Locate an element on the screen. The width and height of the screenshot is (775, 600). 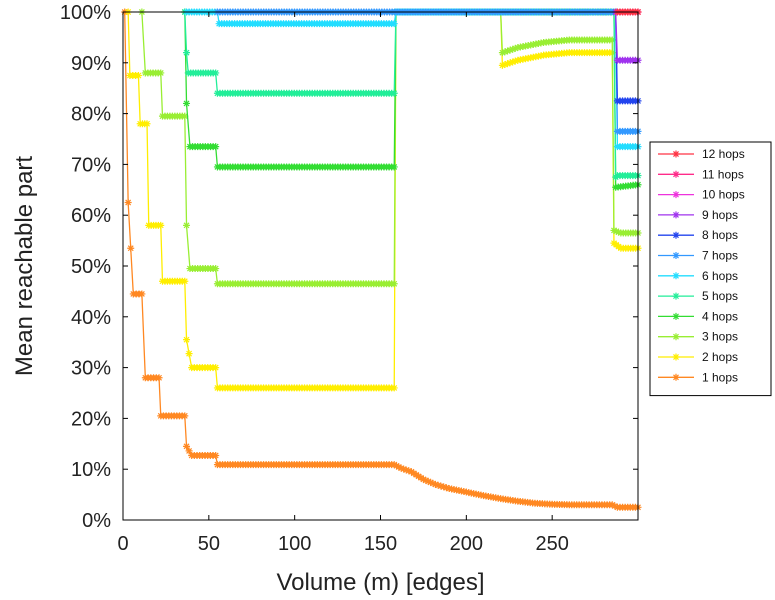
y-tick-label: 30% is located at coordinates (91, 369).